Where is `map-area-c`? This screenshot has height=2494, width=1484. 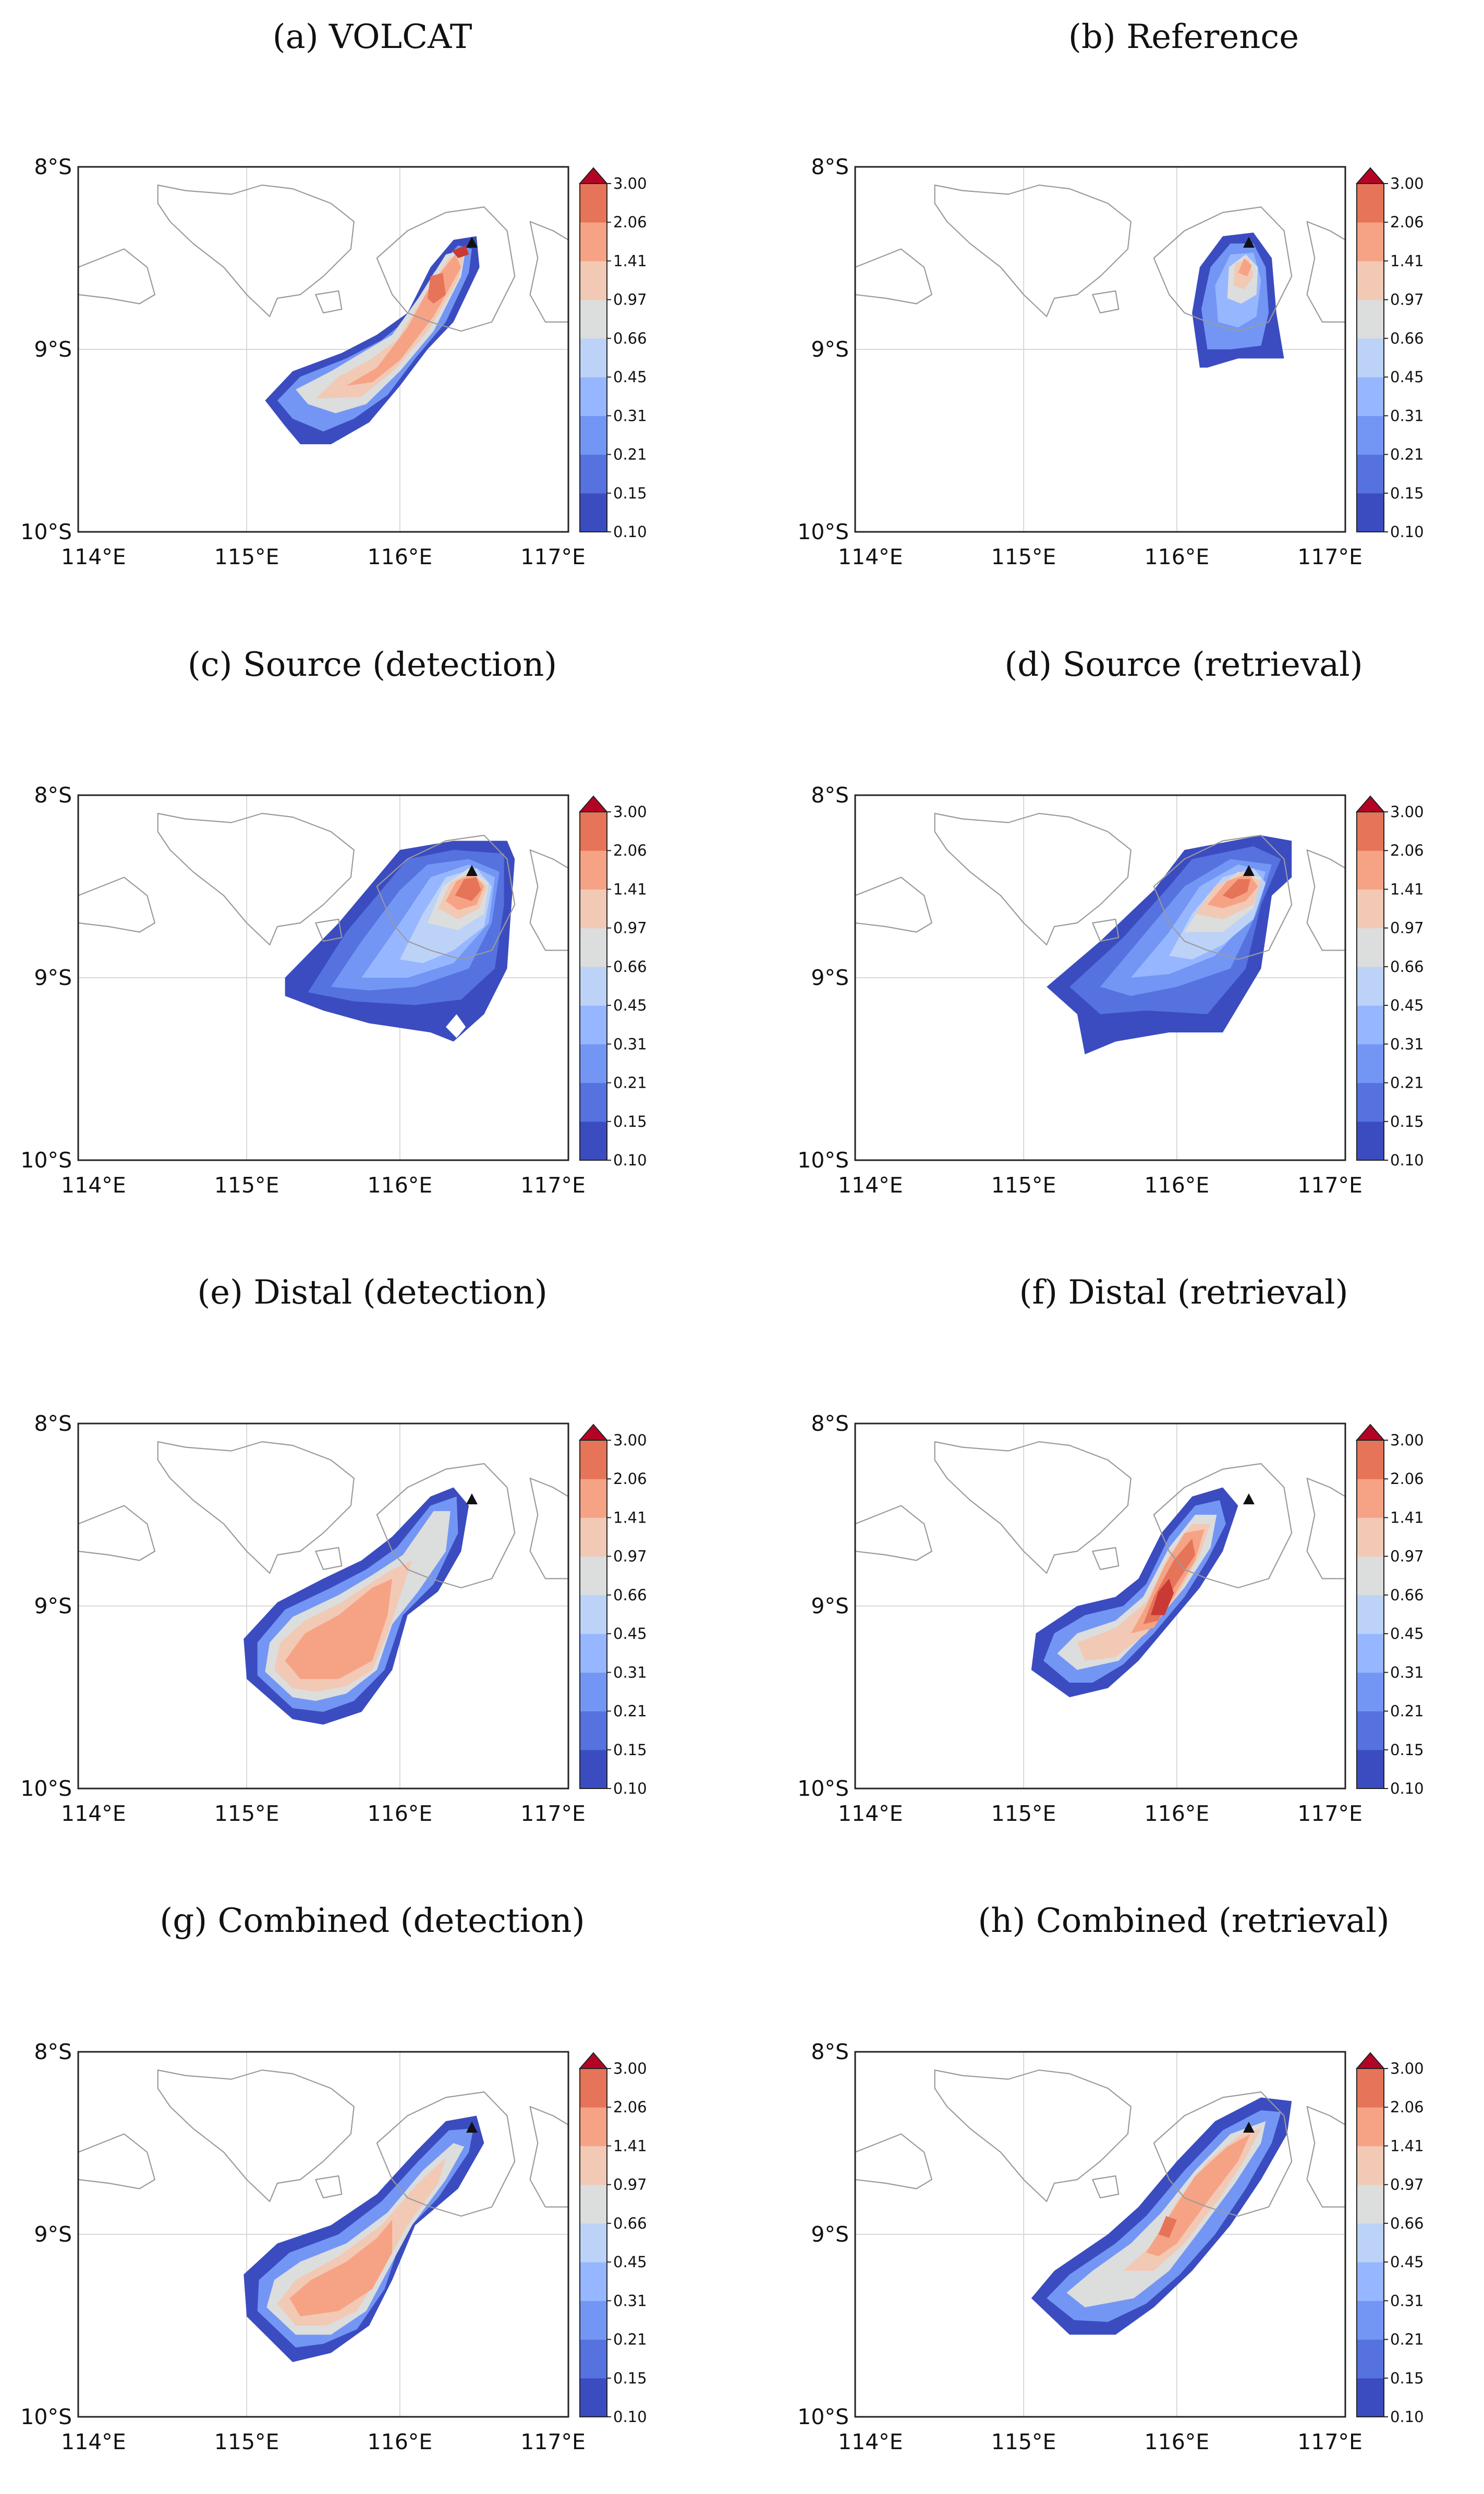
map-area-c is located at coordinates (323, 977).